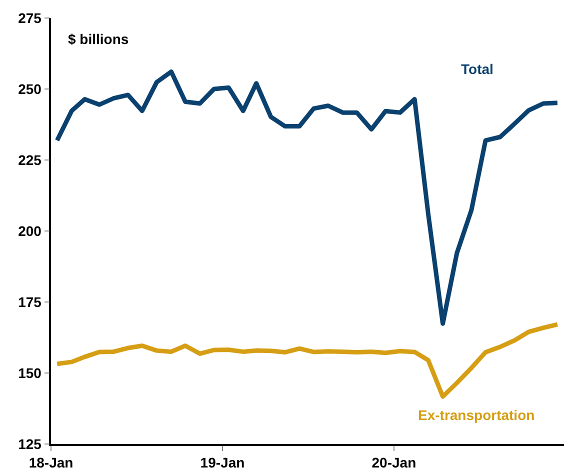 This screenshot has height=471, width=566. Describe the element at coordinates (477, 69) in the screenshot. I see `text: Total` at that location.